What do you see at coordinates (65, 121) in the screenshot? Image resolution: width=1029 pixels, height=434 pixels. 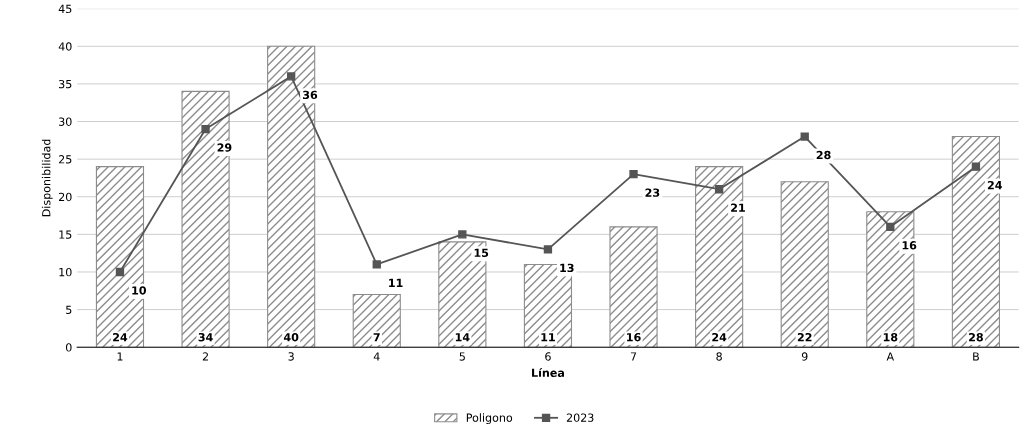 I see `y-tick-label: 30` at bounding box center [65, 121].